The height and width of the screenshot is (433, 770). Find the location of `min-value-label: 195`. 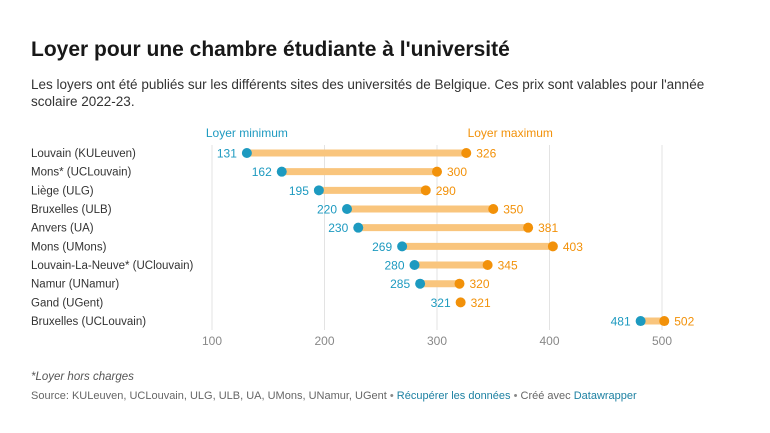

min-value-label: 195 is located at coordinates (299, 191).